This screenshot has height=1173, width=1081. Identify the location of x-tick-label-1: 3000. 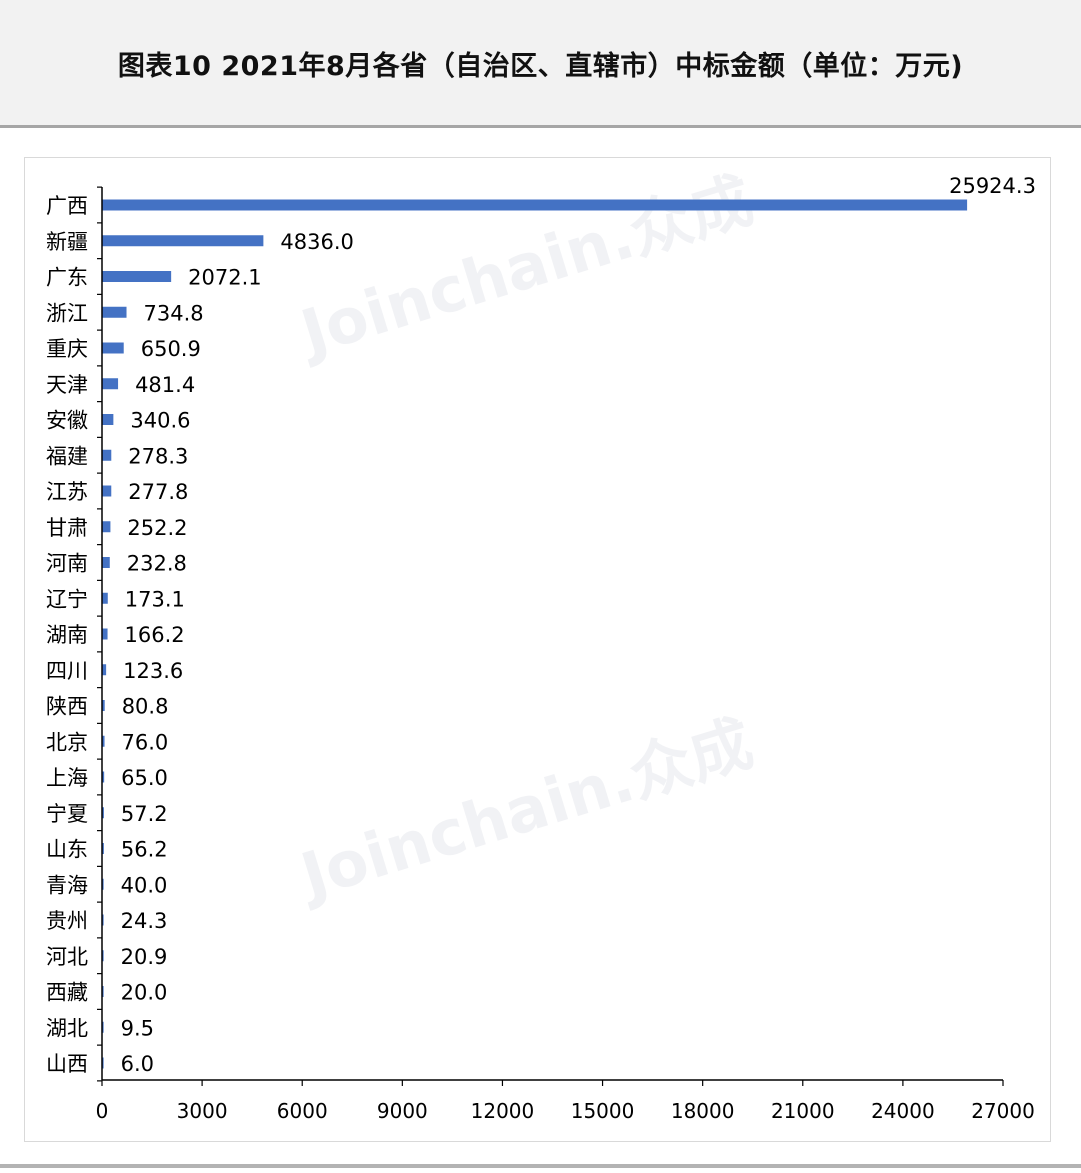
(202, 1111).